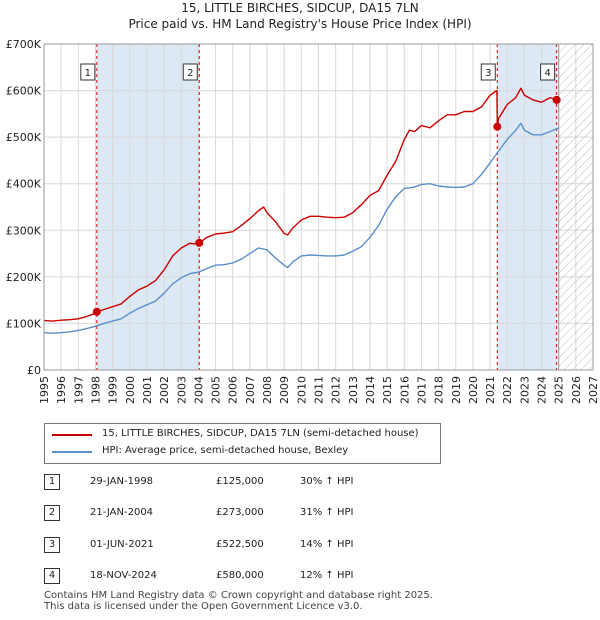  What do you see at coordinates (198, 390) in the screenshot?
I see `x-tick-label: 2004` at bounding box center [198, 390].